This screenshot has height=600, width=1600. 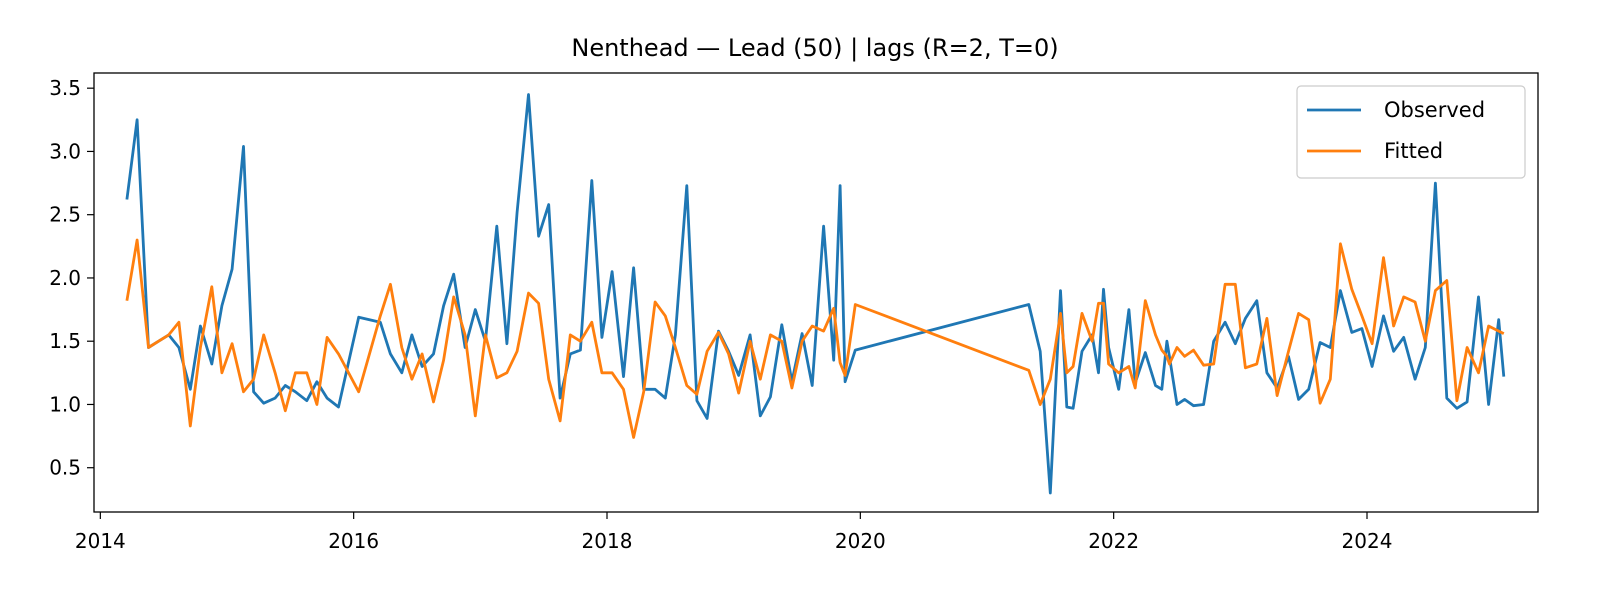 I want to click on chart-title: Nenthead — Lead (50) | lags (R=2, T=0), so click(x=814, y=48).